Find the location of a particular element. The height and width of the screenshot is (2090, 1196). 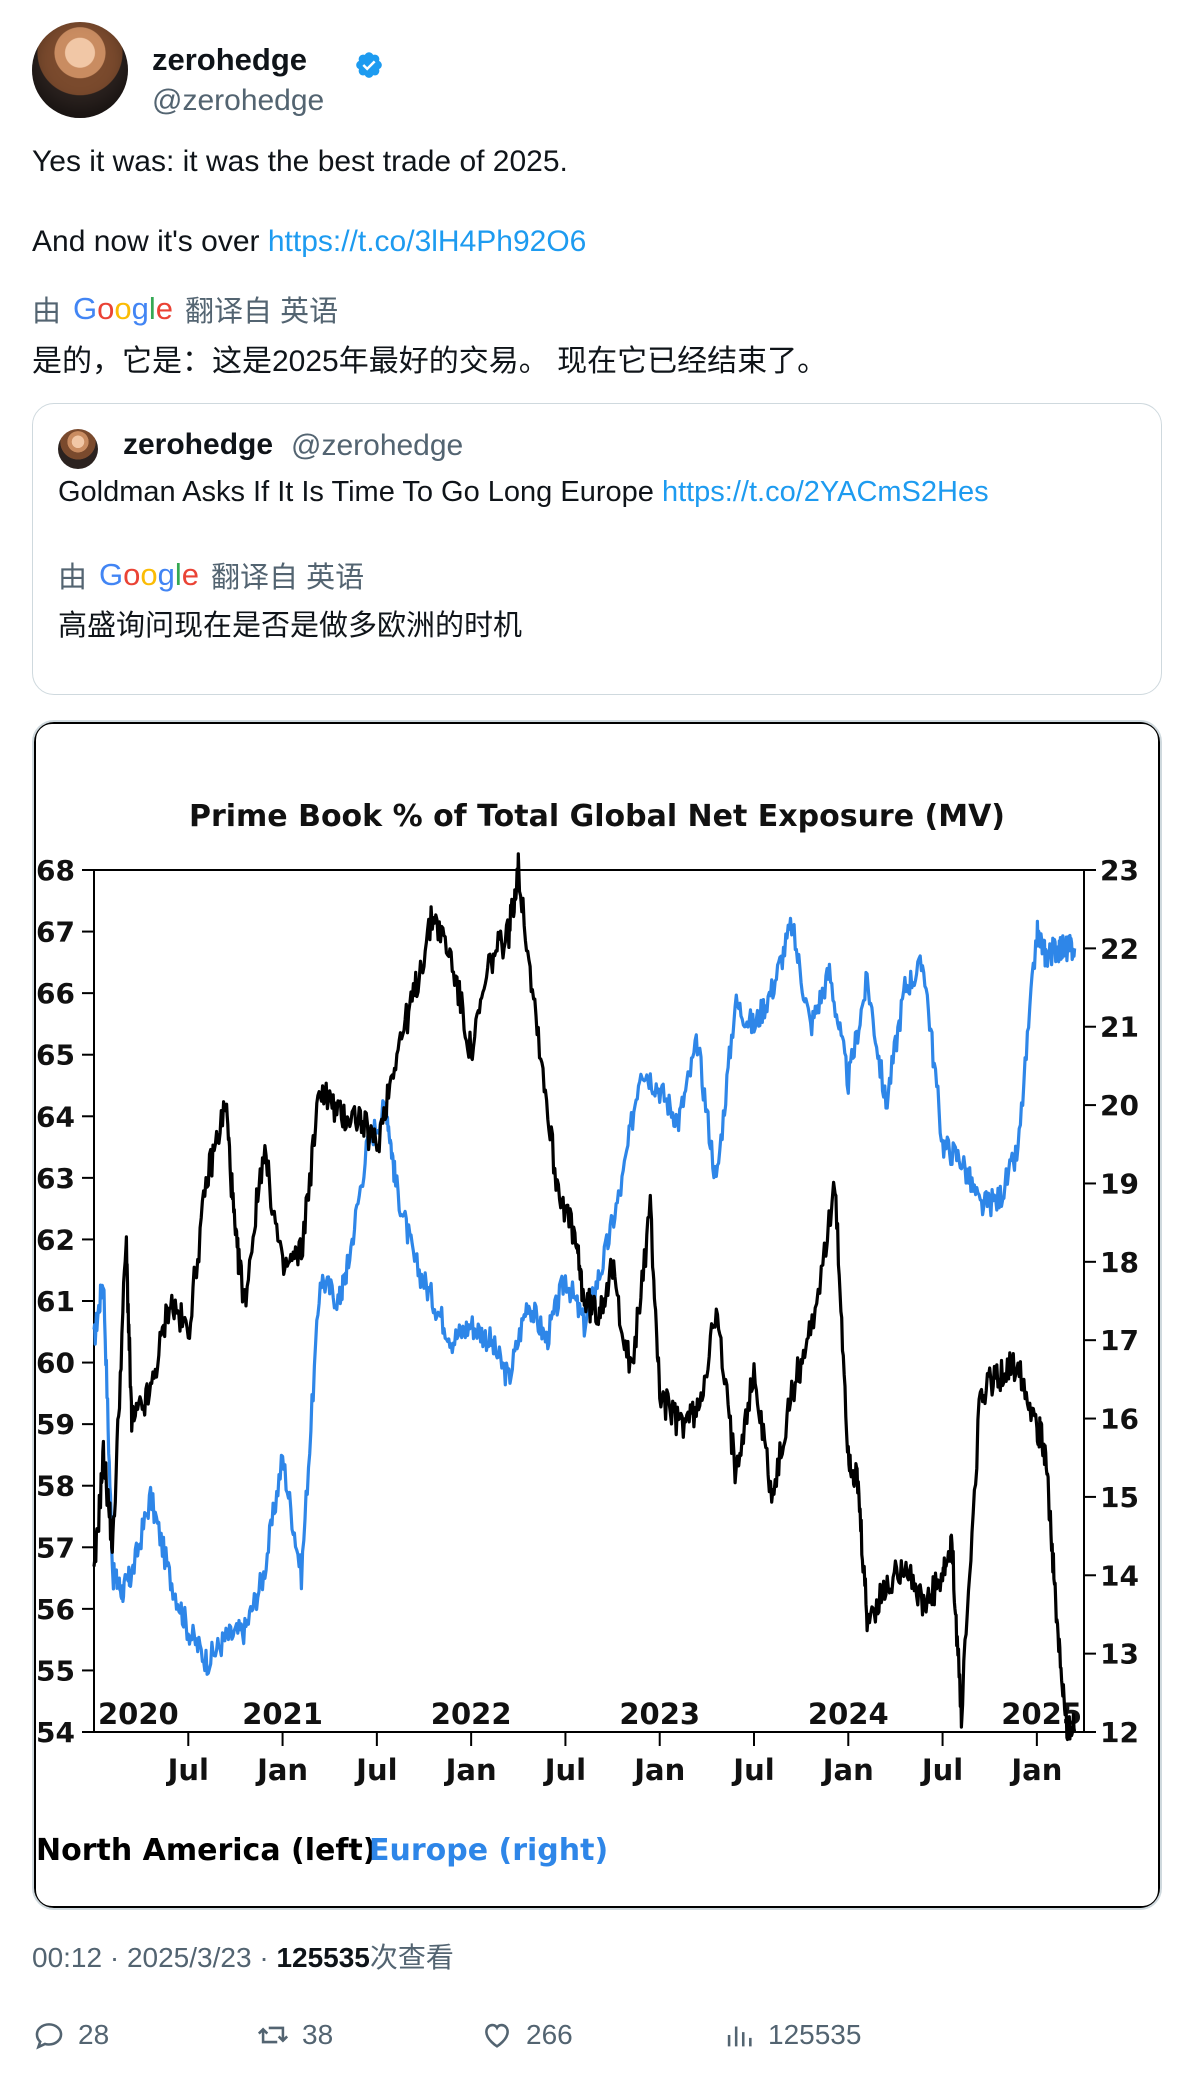

quoted-translate-prefix: 由 is located at coordinates (73, 578).